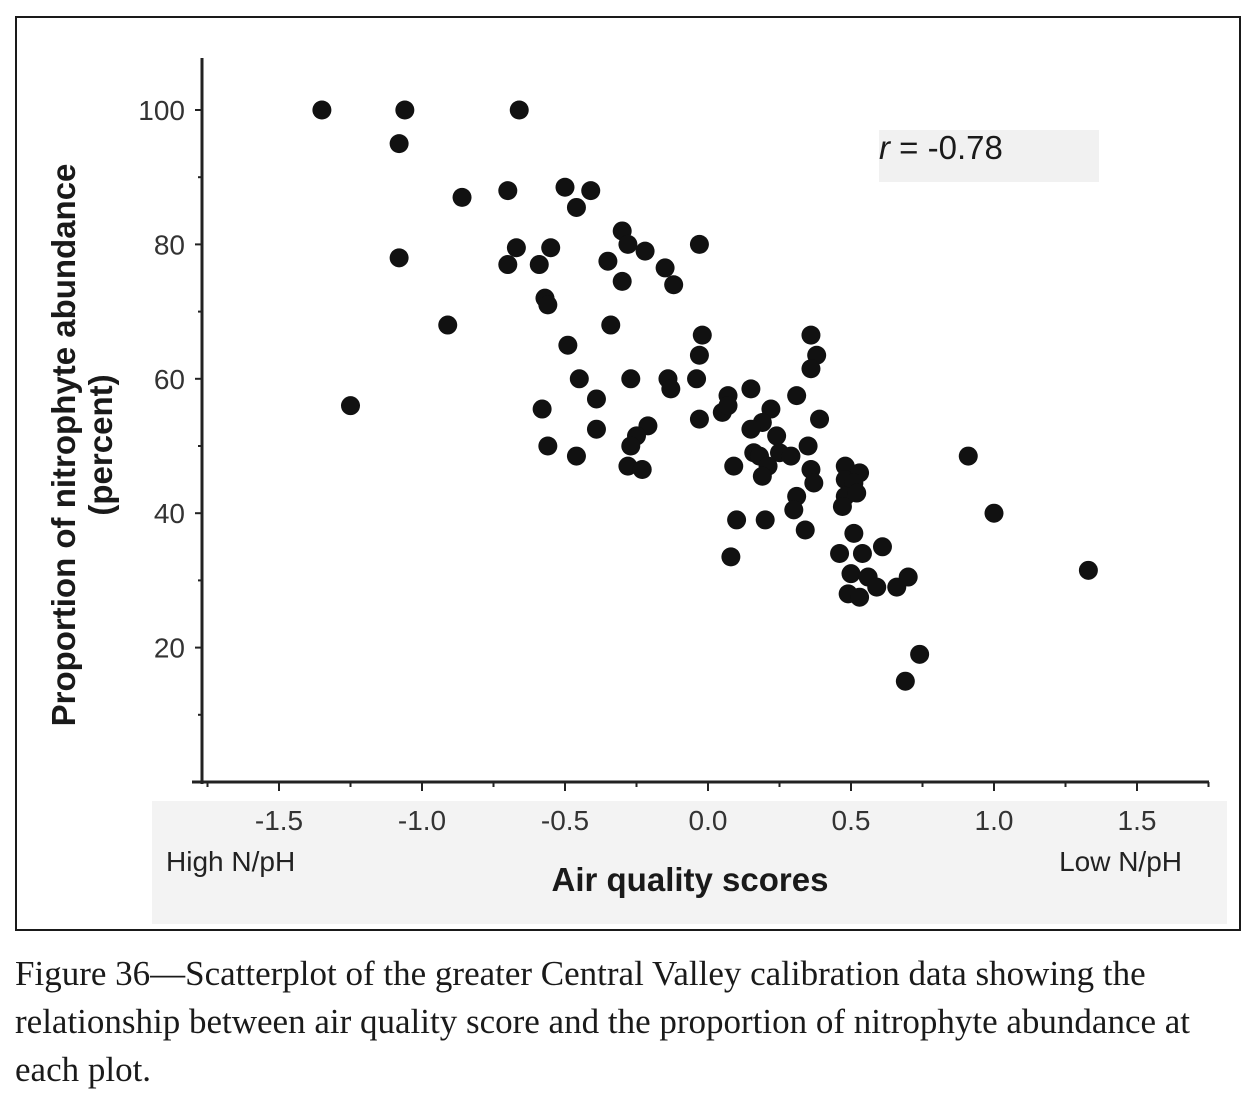  I want to click on y-axis-ticks: 20 40 60 80 100, so click(170, 405).